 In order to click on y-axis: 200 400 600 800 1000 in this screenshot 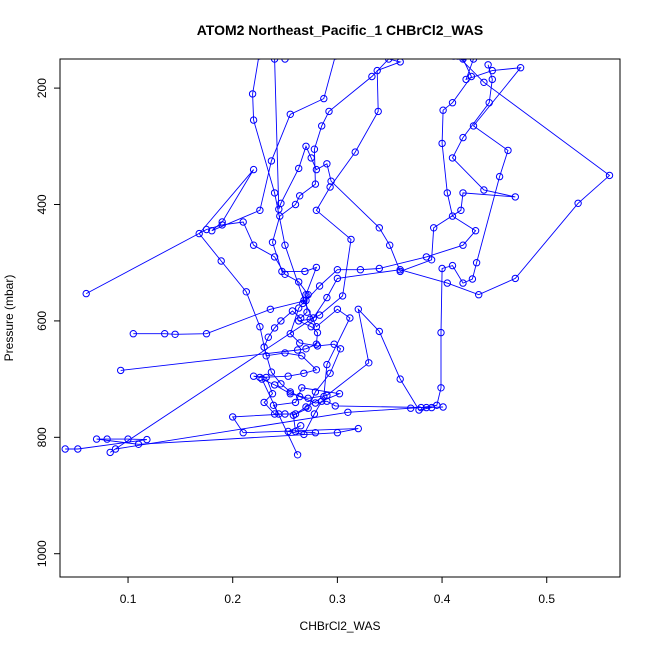, I will do `click(48, 322)`.